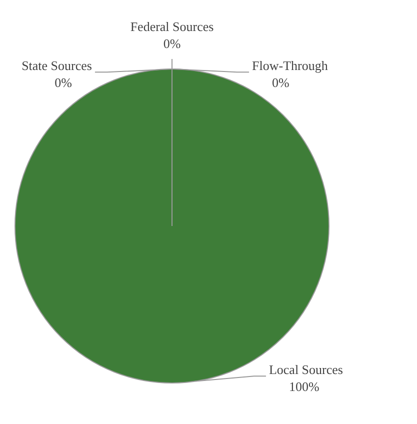 The height and width of the screenshot is (424, 417). Describe the element at coordinates (304, 386) in the screenshot. I see `data-label: 100%` at that location.